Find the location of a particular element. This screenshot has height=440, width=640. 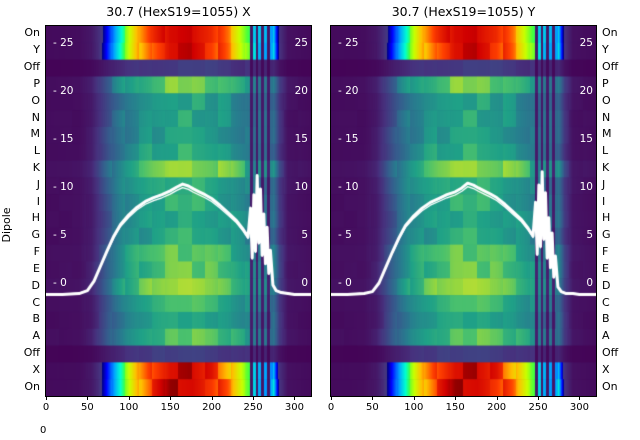

row-label-off-19: Off is located at coordinates (610, 352).